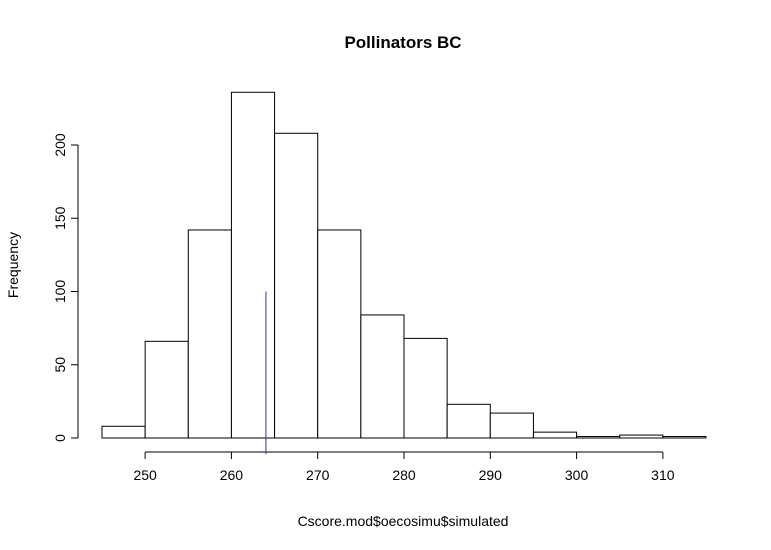  Describe the element at coordinates (60, 218) in the screenshot. I see `y-tick-label: 150` at that location.